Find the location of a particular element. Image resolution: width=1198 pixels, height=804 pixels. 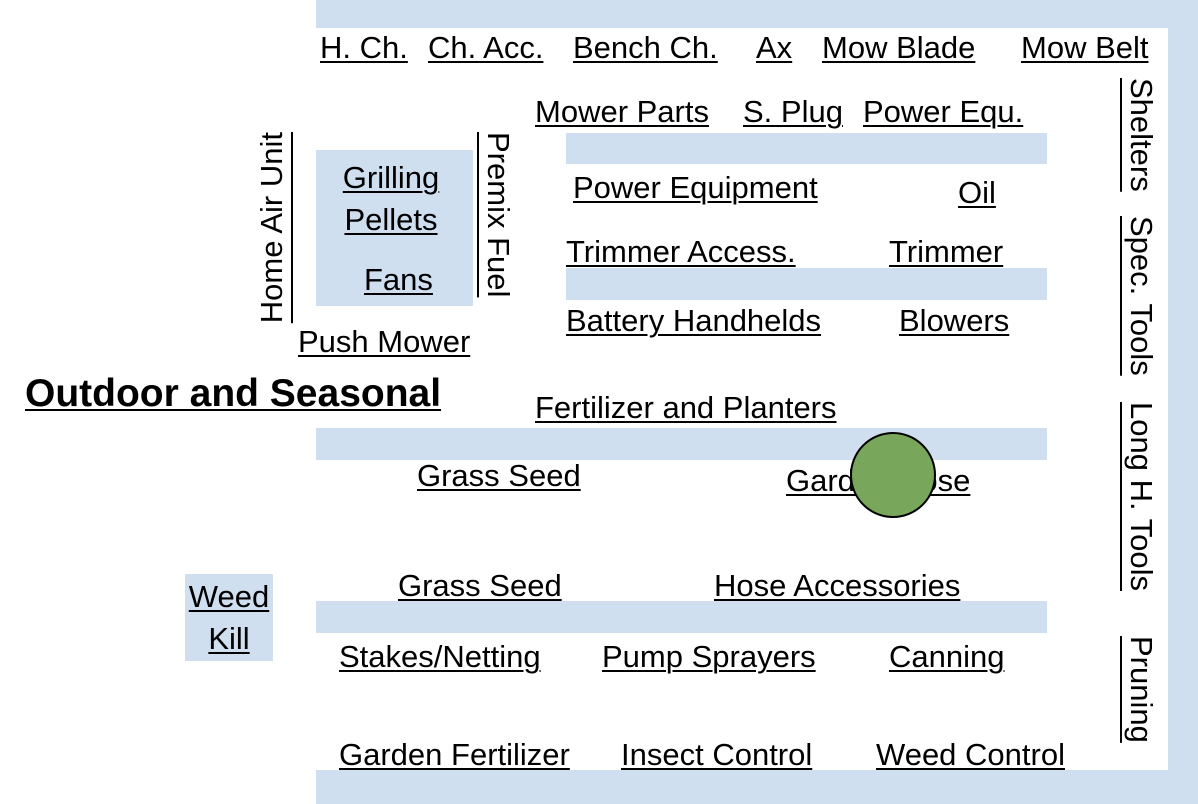

shelf-hose-accessories is located at coordinates (681, 617).